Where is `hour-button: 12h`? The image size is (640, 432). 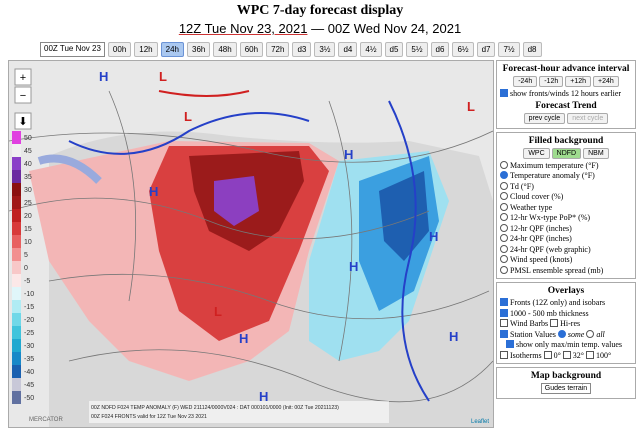 hour-button: 12h is located at coordinates (146, 49).